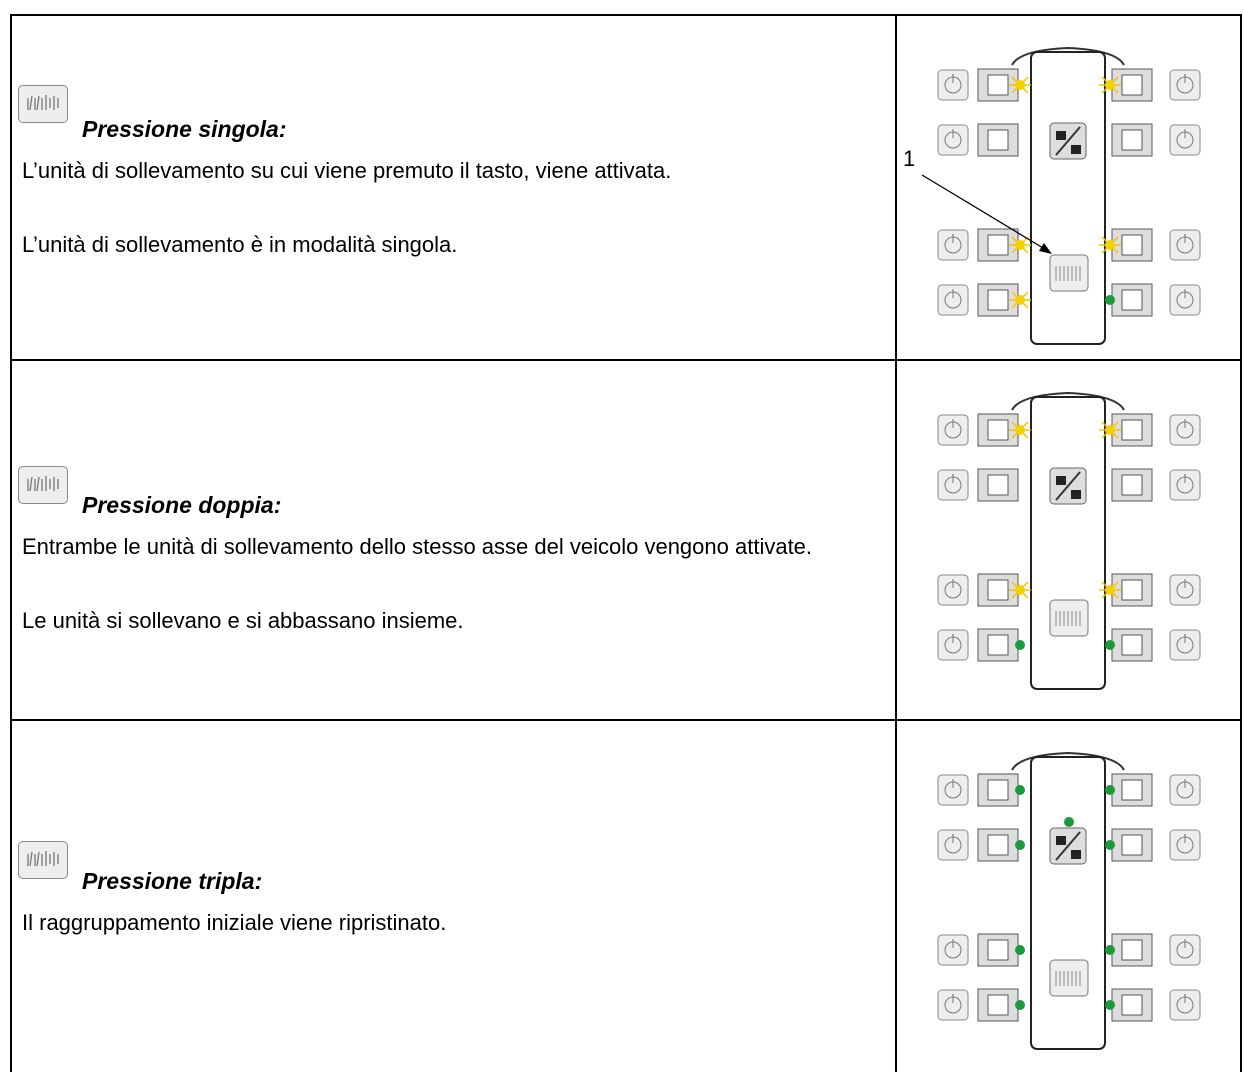  Describe the element at coordinates (985, 213) in the screenshot. I see `callout-arrow` at that location.